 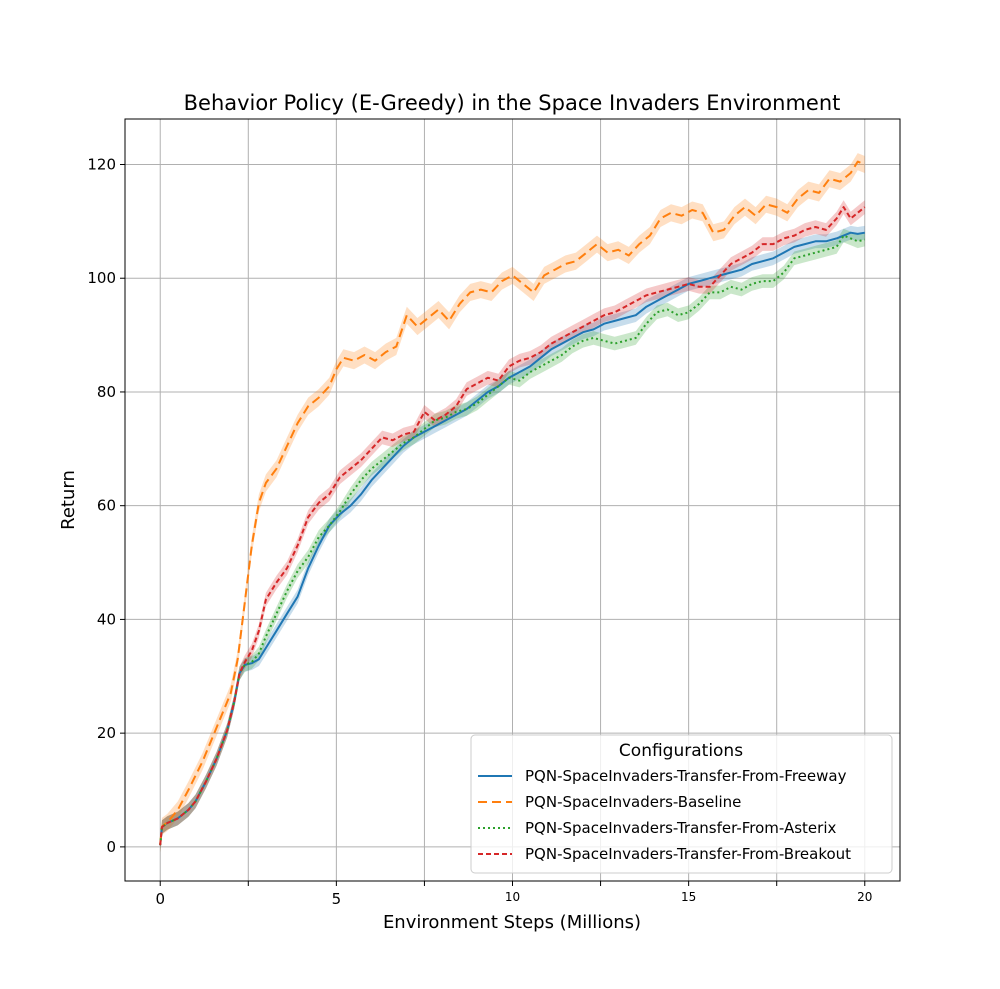 I want to click on legend-entry-label: PQN-SpaceInvaders-Transfer-From-Freeway, so click(x=686, y=776).